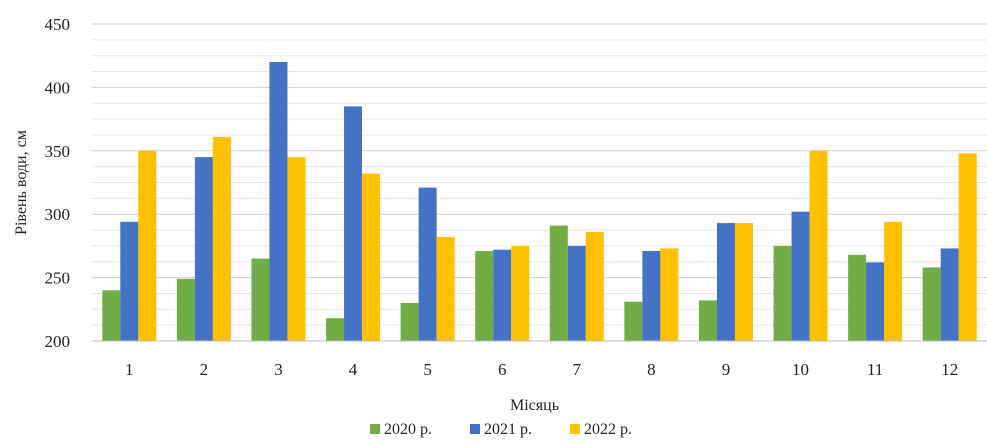  What do you see at coordinates (534, 405) in the screenshot?
I see `x-axis-title: Місяць` at bounding box center [534, 405].